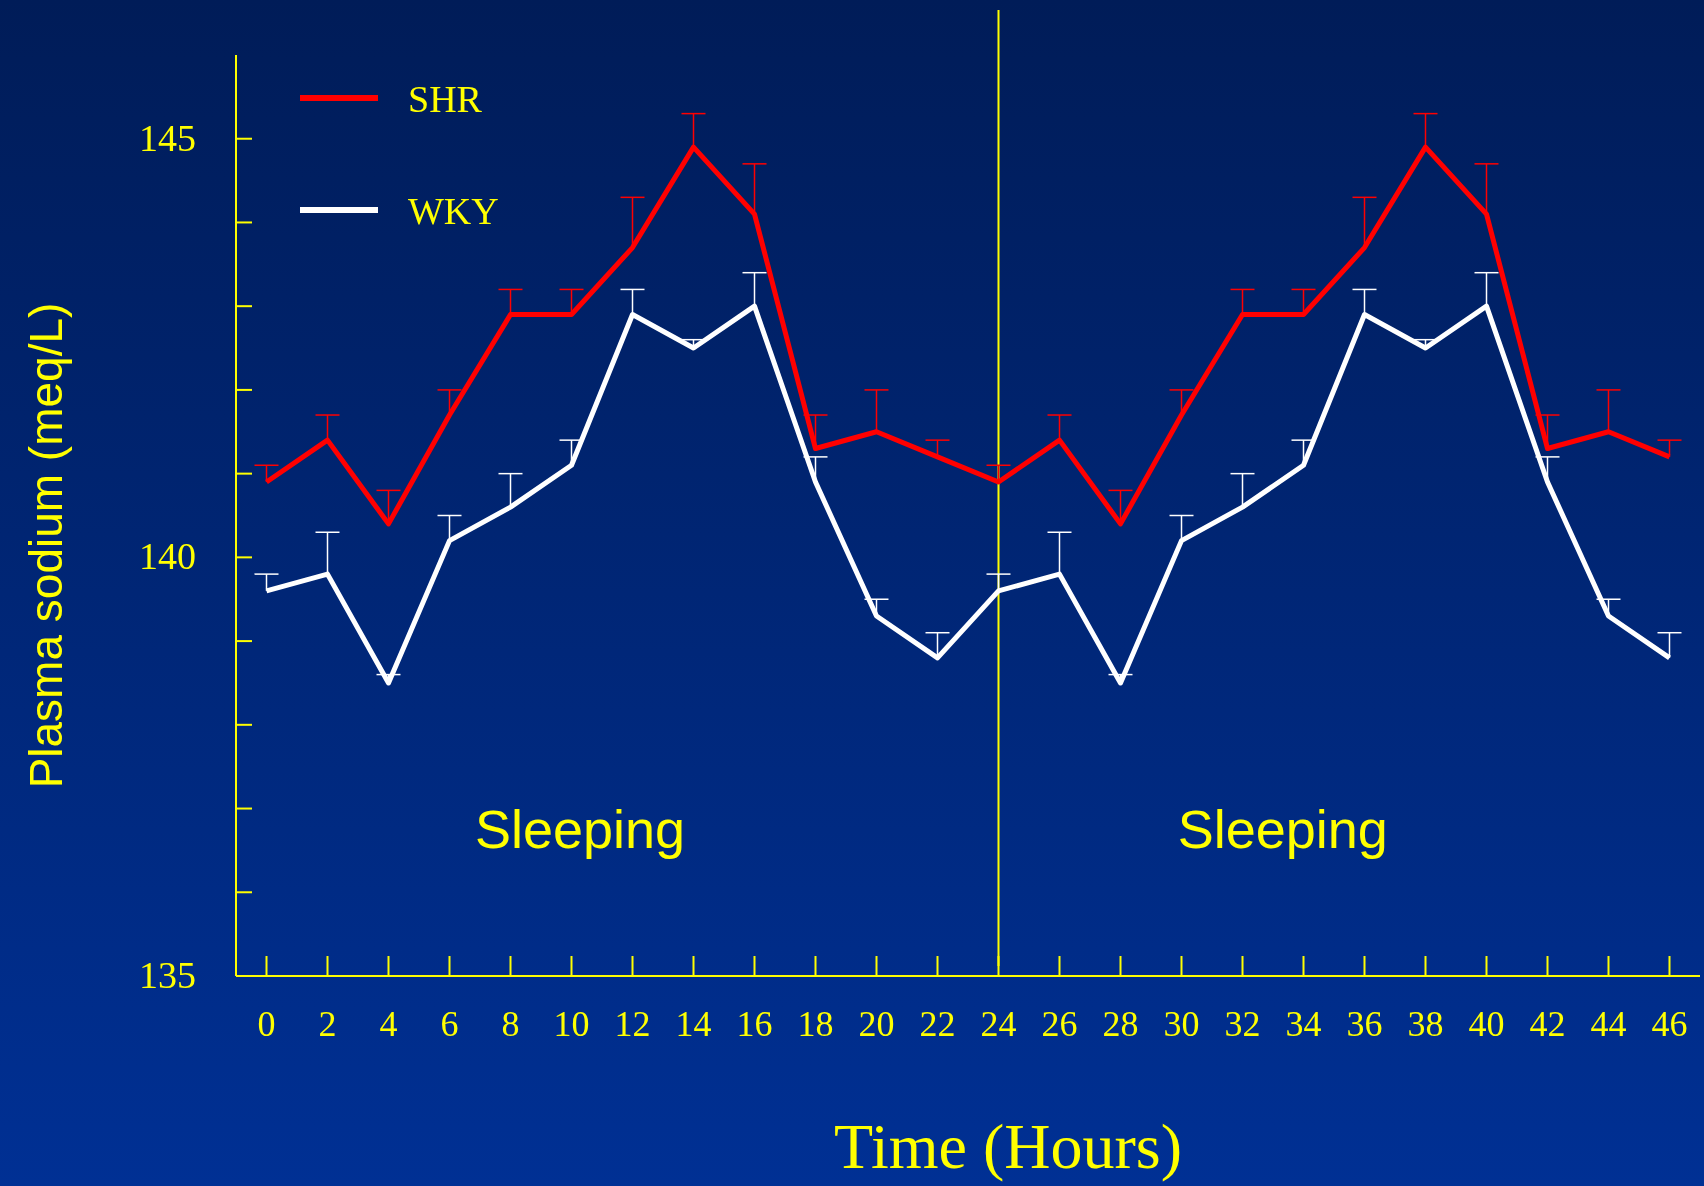 This screenshot has width=1704, height=1186. I want to click on y-axis-title: Plasma sodium (meq/L), so click(46, 545).